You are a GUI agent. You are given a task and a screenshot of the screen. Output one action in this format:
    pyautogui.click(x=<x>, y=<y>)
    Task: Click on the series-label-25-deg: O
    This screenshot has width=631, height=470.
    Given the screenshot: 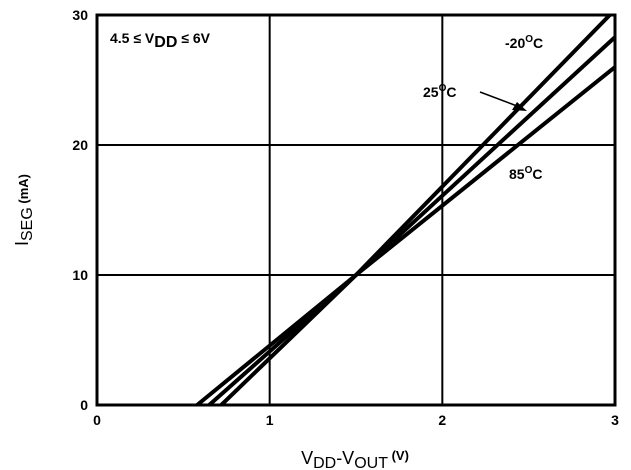 What is the action you would take?
    pyautogui.click(x=443, y=88)
    